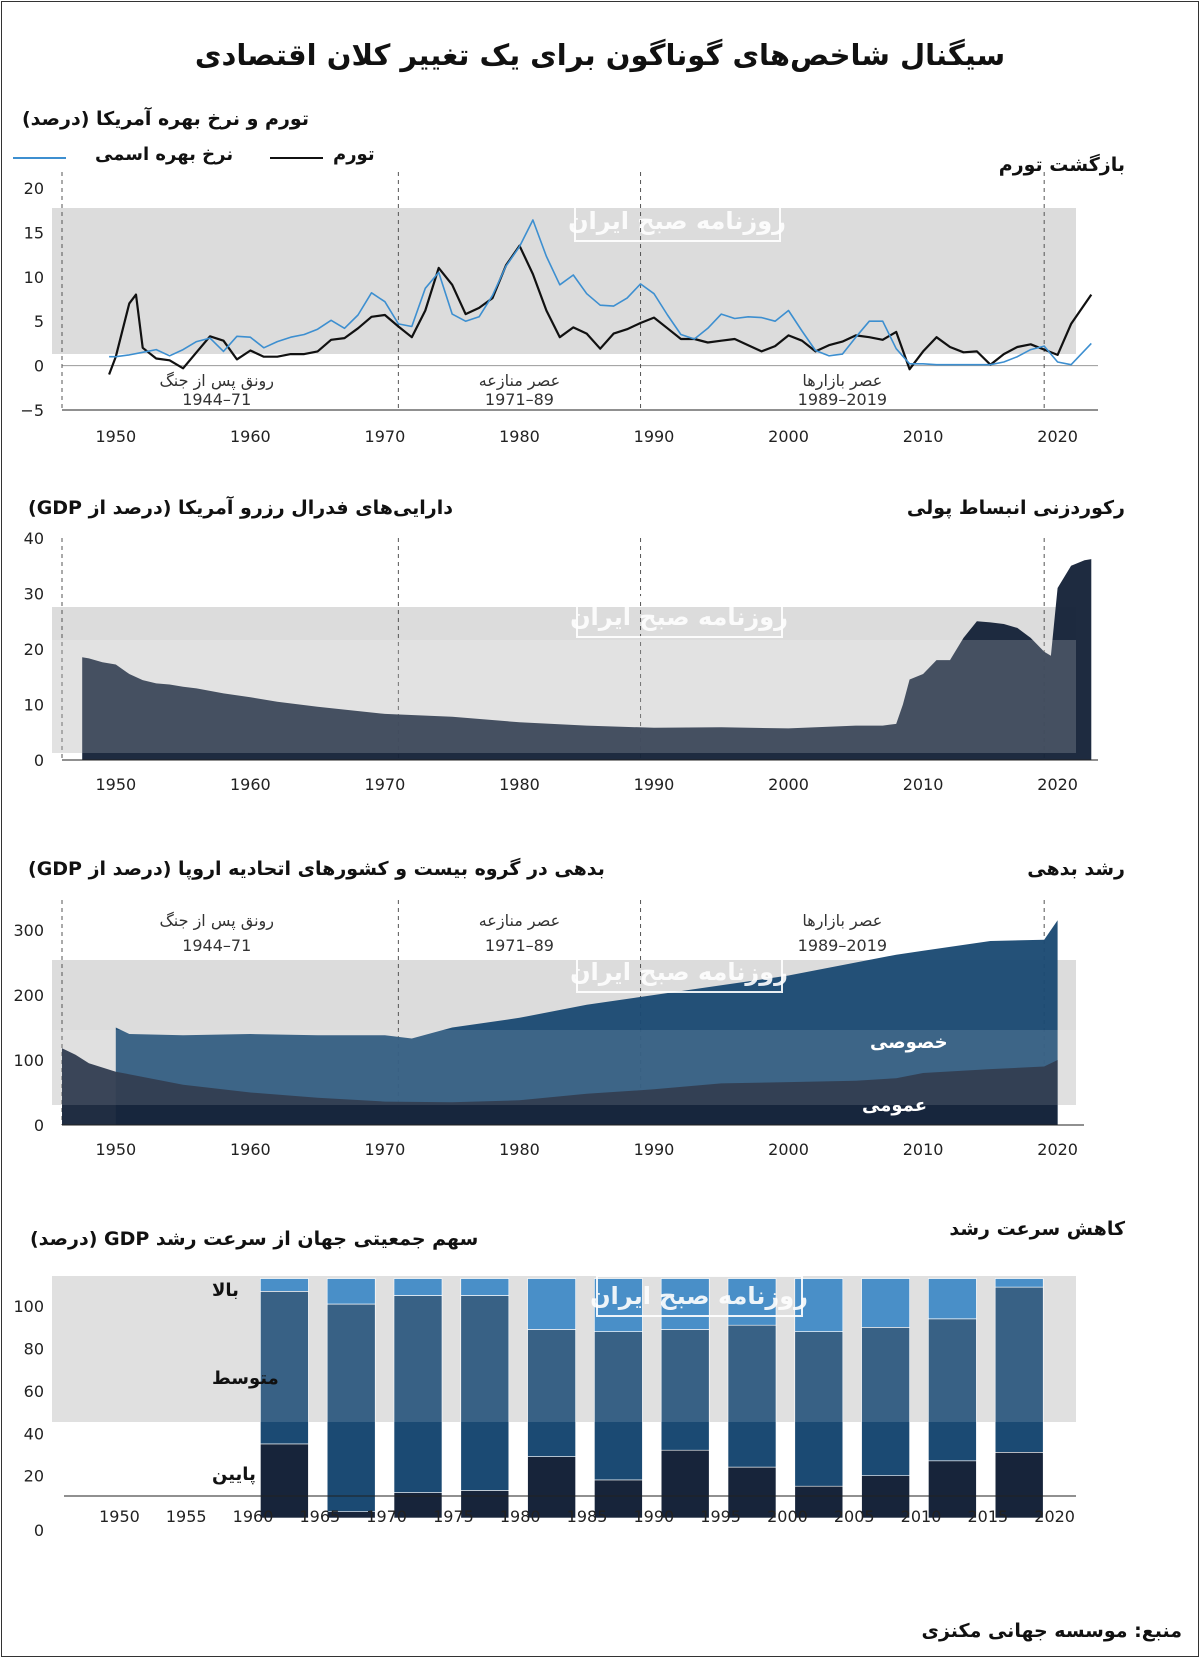 The image size is (1200, 1658). What do you see at coordinates (788, 1149) in the screenshot?
I see `p3-x-2000: 2000` at bounding box center [788, 1149].